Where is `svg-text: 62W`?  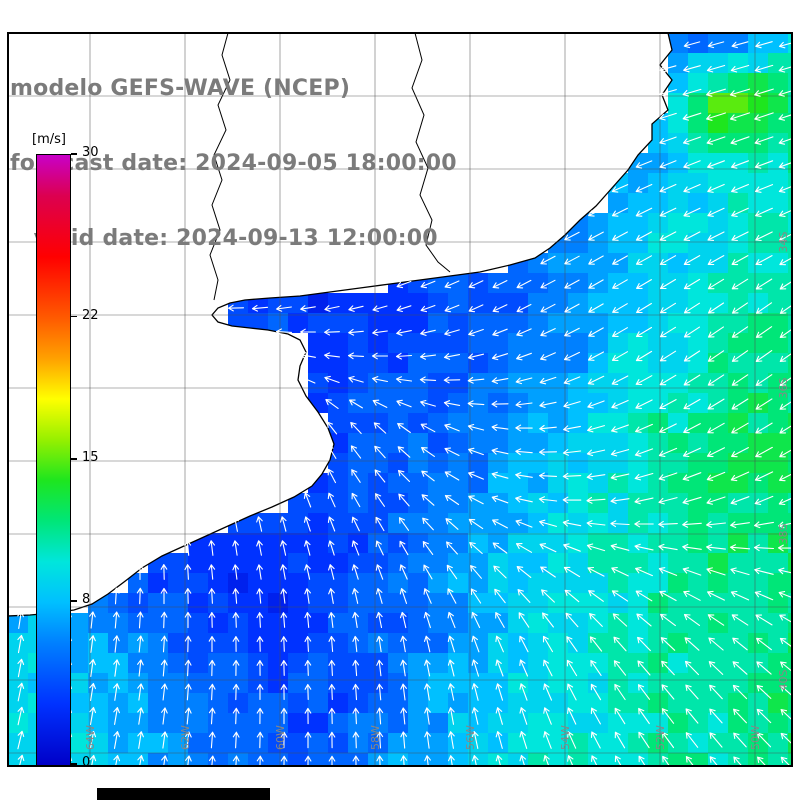
svg-text: 62W is located at coordinates (185, 737).